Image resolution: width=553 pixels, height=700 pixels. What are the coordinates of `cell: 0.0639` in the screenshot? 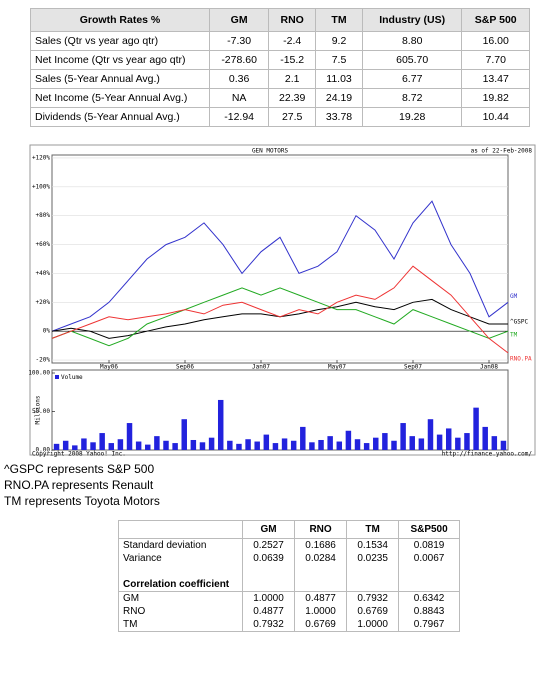 It's located at (268, 558).